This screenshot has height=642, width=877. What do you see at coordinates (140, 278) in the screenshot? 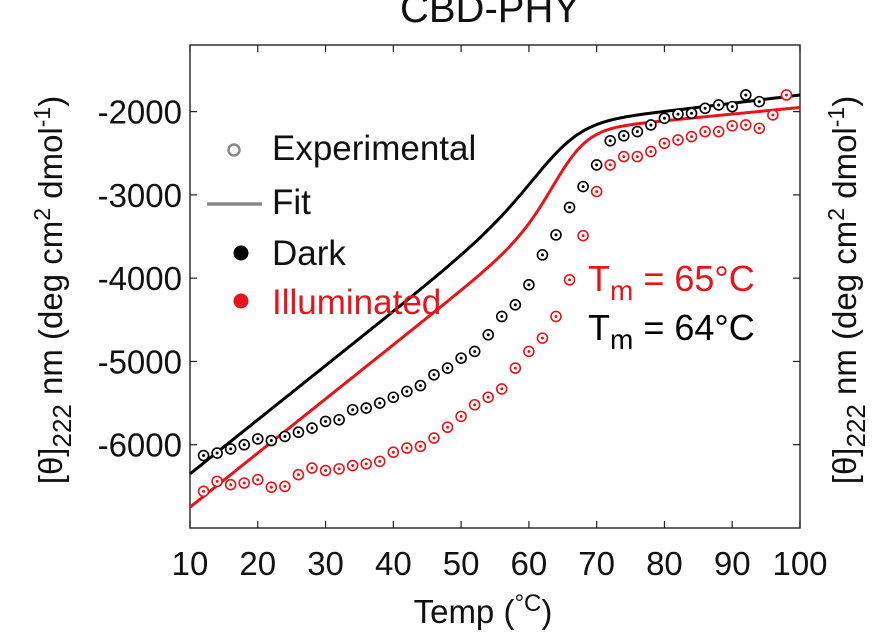
I see `y-tick-label: -4000` at bounding box center [140, 278].